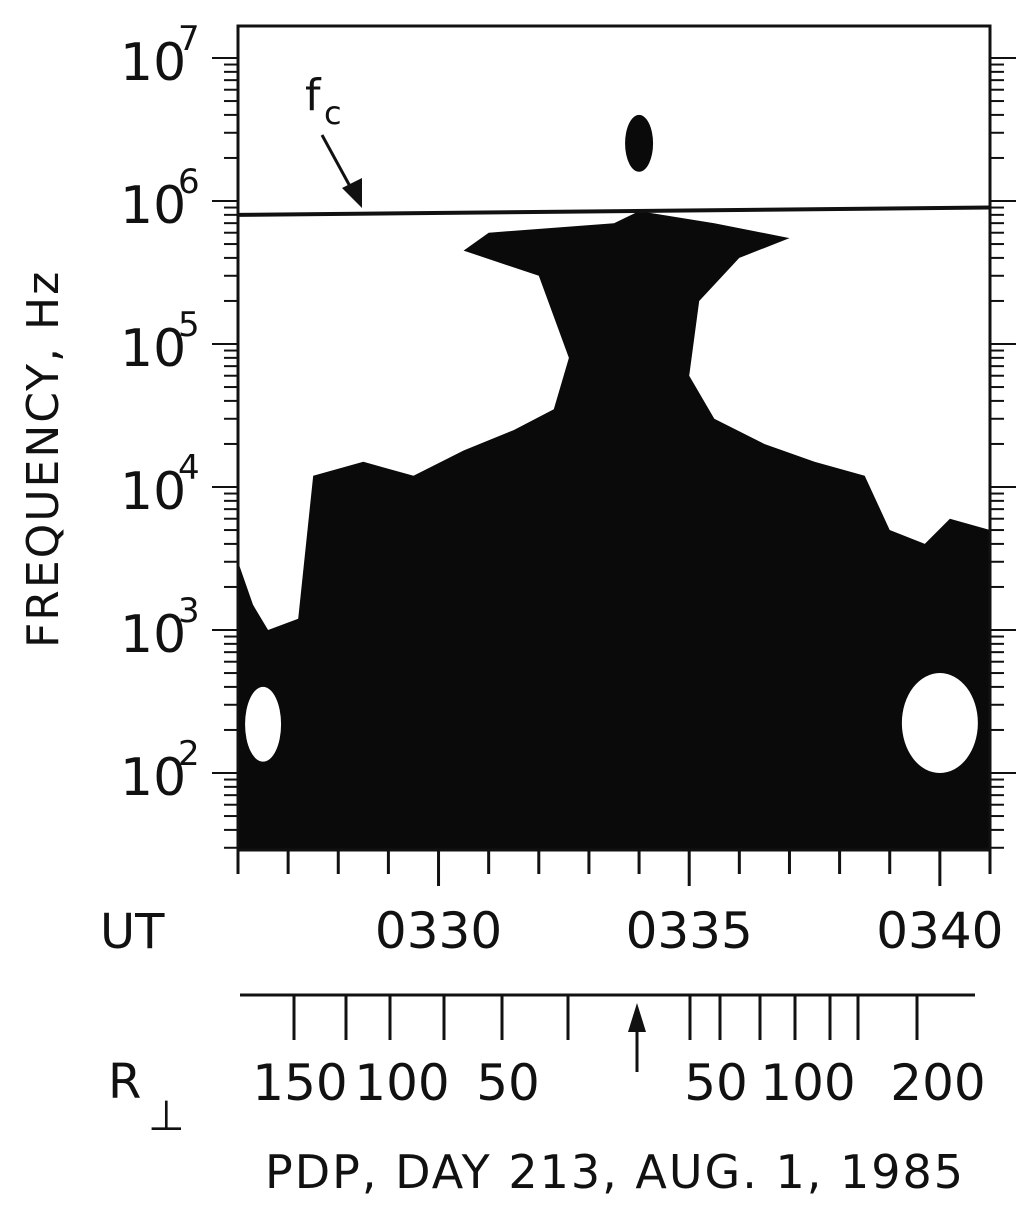 This screenshot has height=1212, width=1018. I want to click on quiet-gap-left, so click(263, 724).